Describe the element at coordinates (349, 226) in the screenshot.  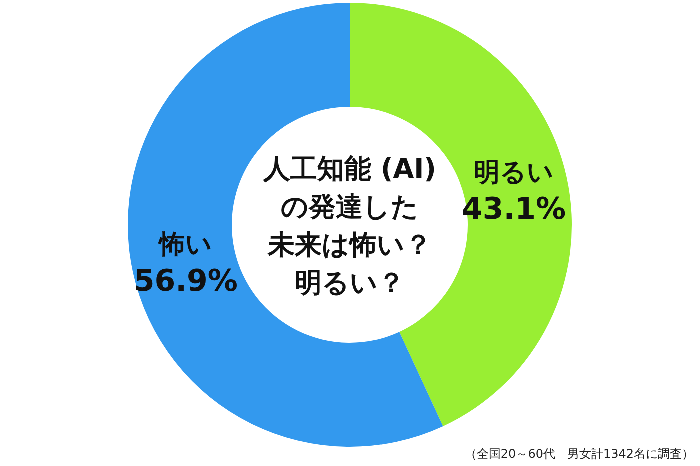
I see `text: 人工知能 (AI)の発達した未来は怖い？明るい？` at that location.